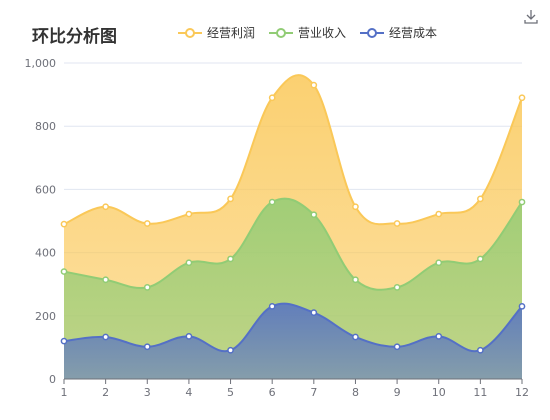  Describe the element at coordinates (439, 392) in the screenshot. I see `x-tick-label: 10` at that location.